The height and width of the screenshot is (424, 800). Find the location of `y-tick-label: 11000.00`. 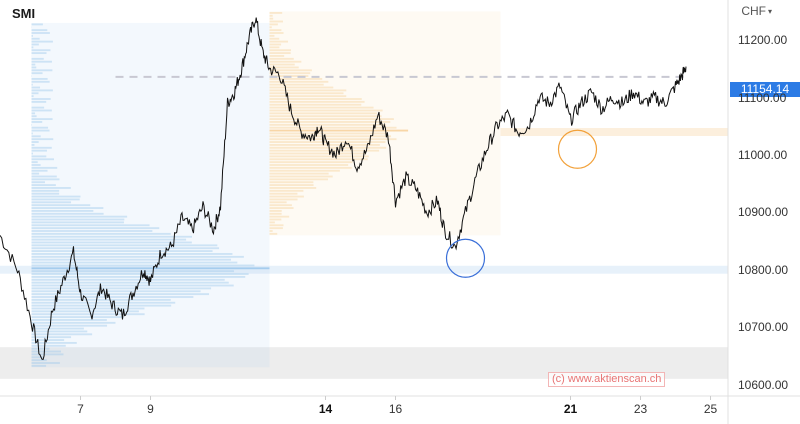

y-tick-label: 11000.00 is located at coordinates (763, 154).